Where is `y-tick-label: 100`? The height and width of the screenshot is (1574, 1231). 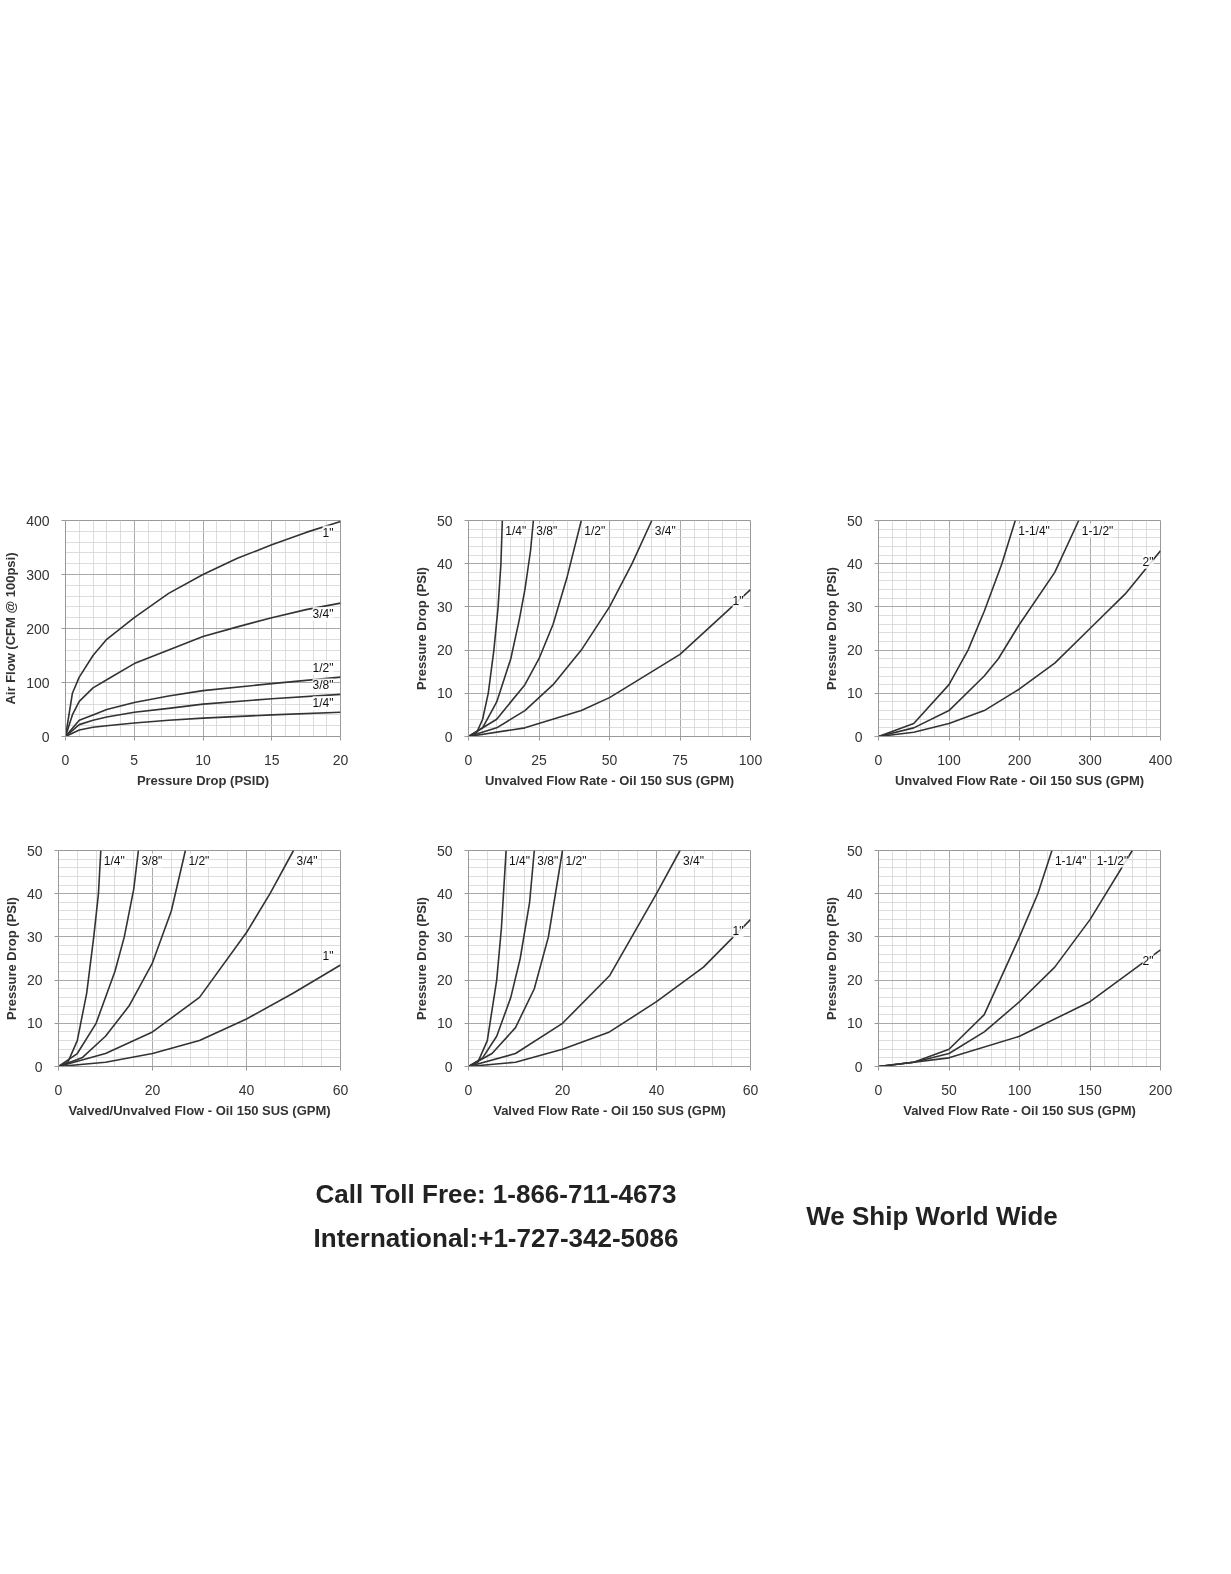
y-tick-label: 100 is located at coordinates (38, 682).